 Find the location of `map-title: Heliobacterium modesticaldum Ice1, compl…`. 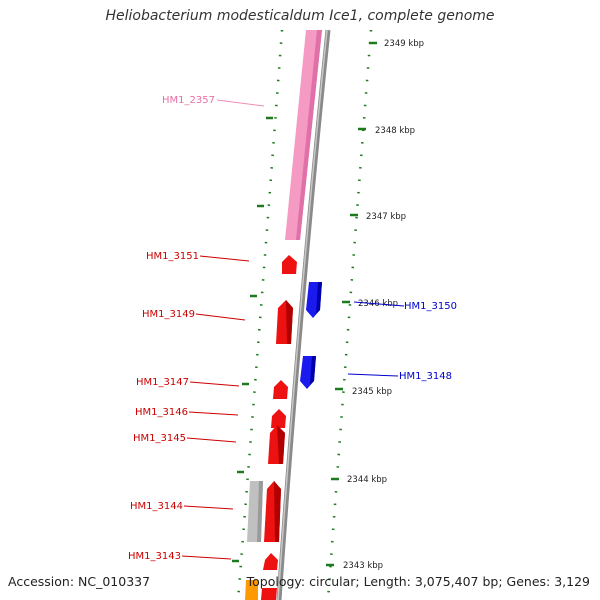

map-title: Heliobacterium modesticaldum Ice1, compl… is located at coordinates (300, 16).